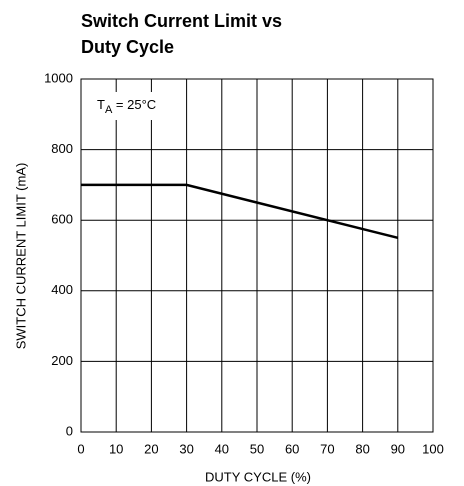  I want to click on x-tick-label: 60, so click(292, 448).